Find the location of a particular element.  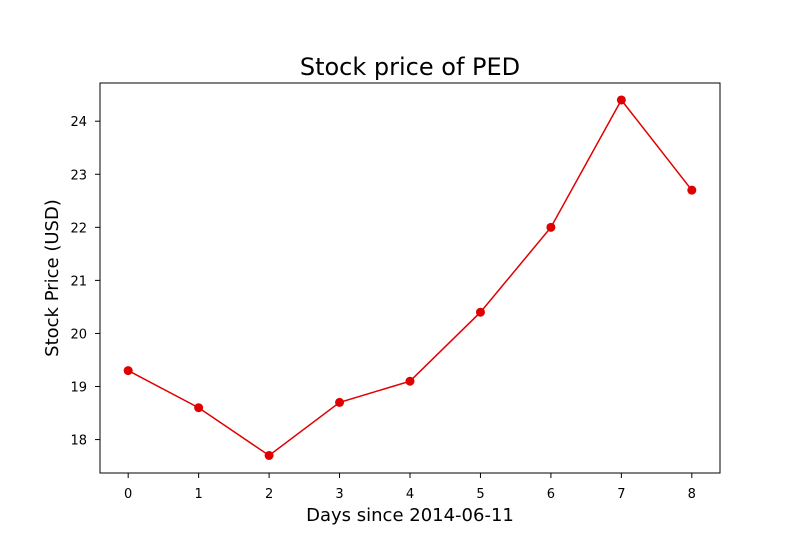

x-tick-label: 0 is located at coordinates (128, 494).